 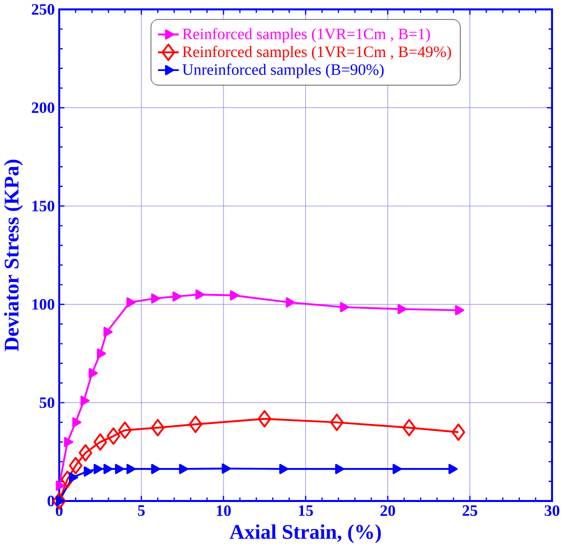 I want to click on x-tick-label: 10, so click(x=223, y=510).